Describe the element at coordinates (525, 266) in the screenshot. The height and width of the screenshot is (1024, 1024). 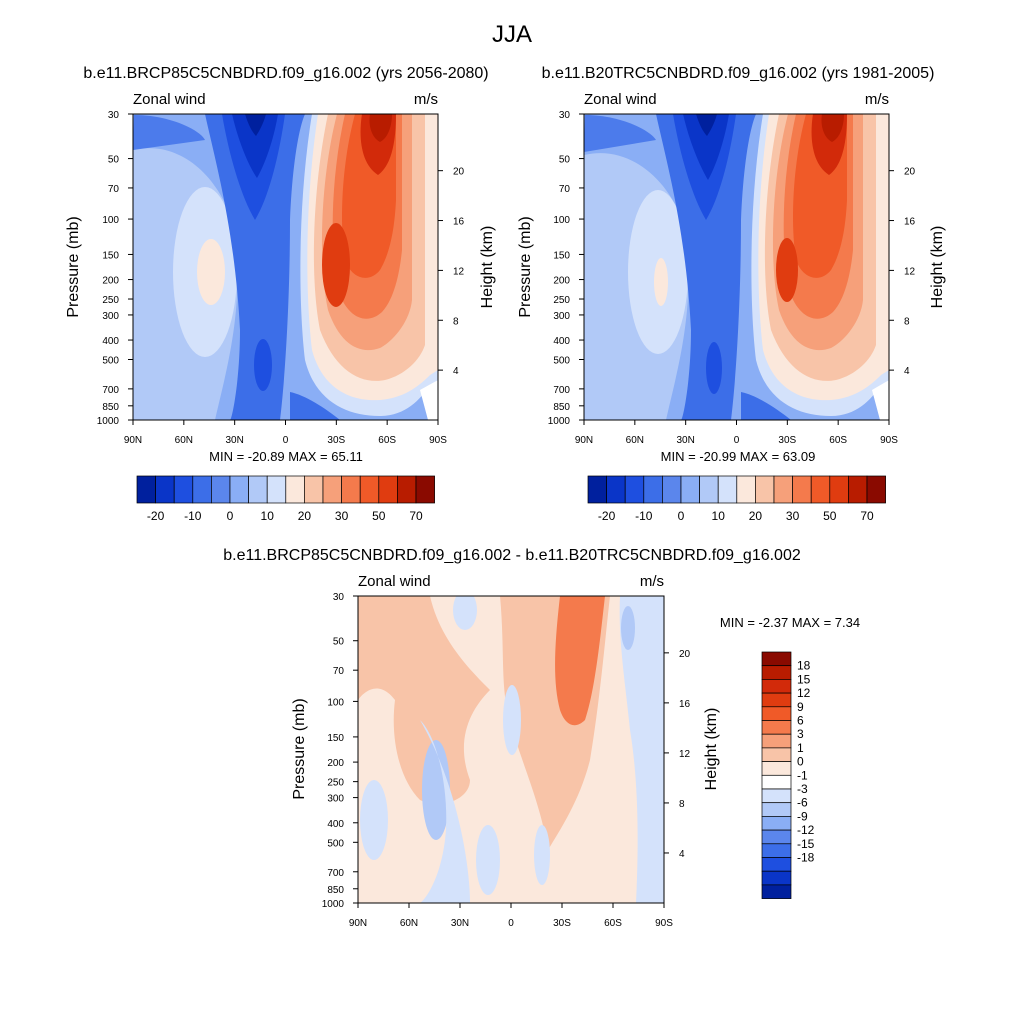
I see `panel-2-ylabel: Pressure (mb)` at that location.